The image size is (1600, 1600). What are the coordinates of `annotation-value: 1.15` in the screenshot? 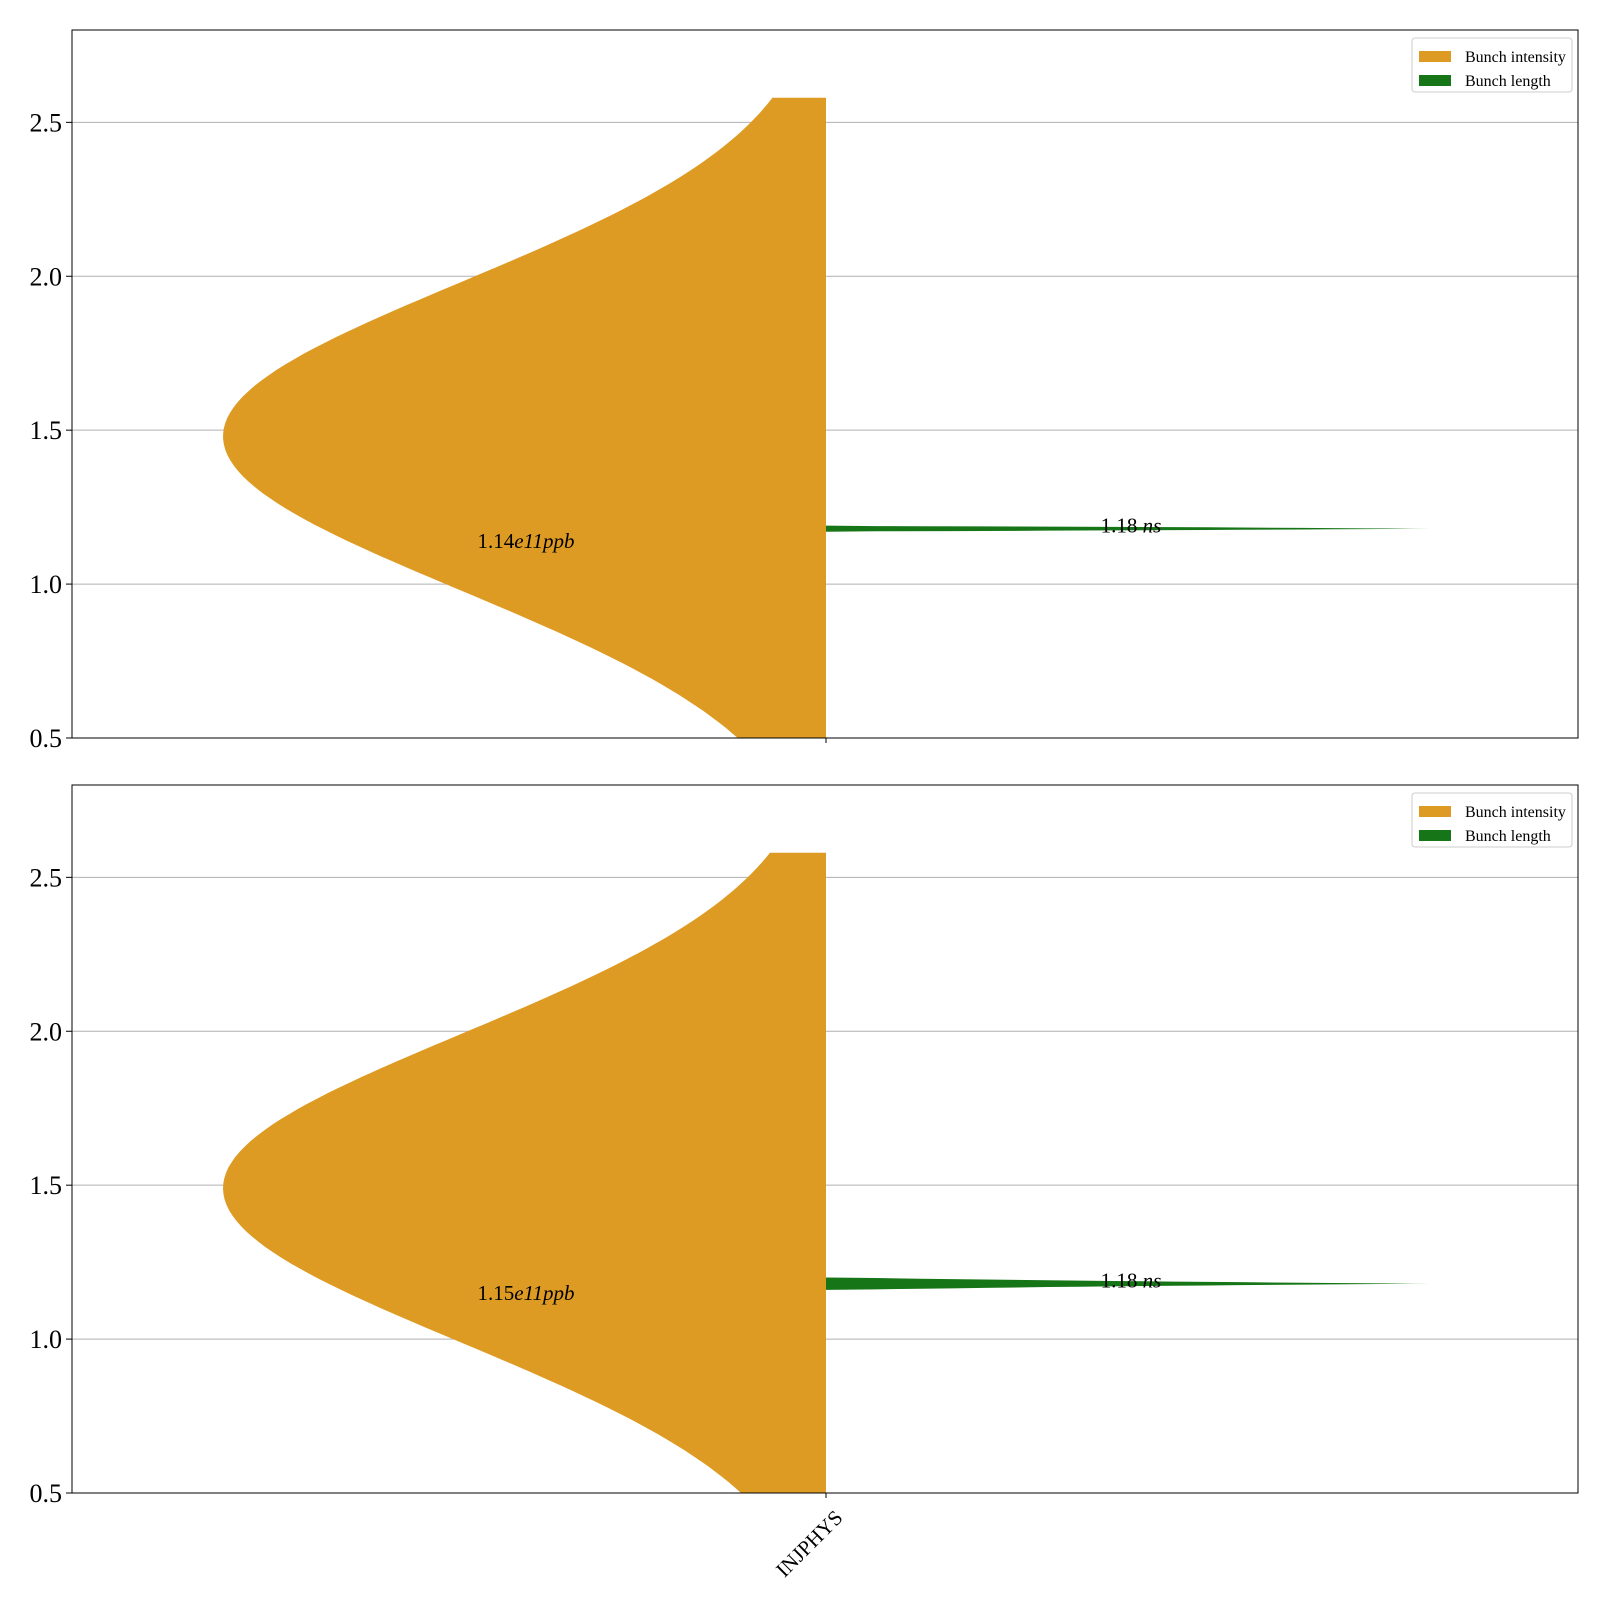 It's located at (495, 1293).